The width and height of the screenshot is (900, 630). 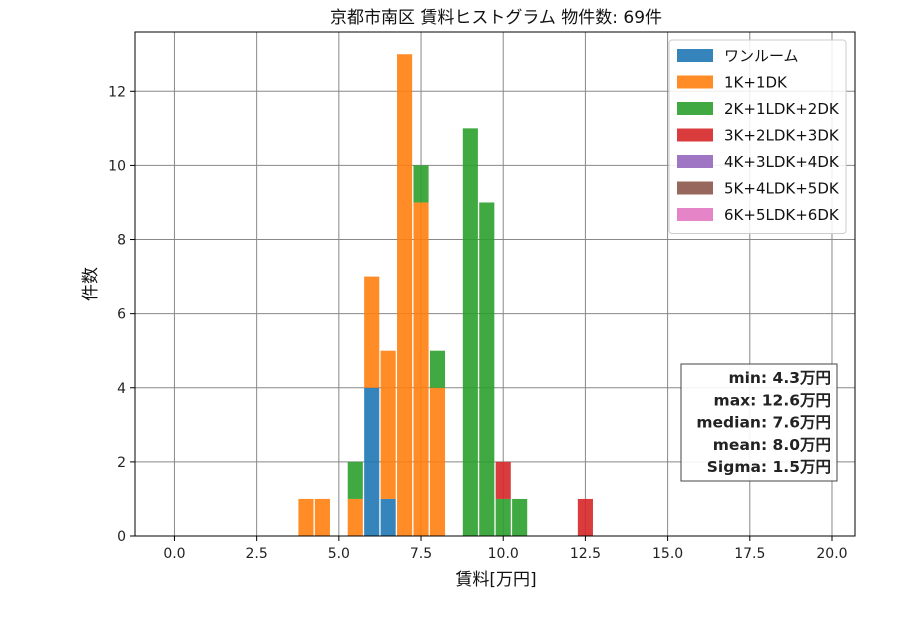 I want to click on x-tick-label: 0.0, so click(x=174, y=554).